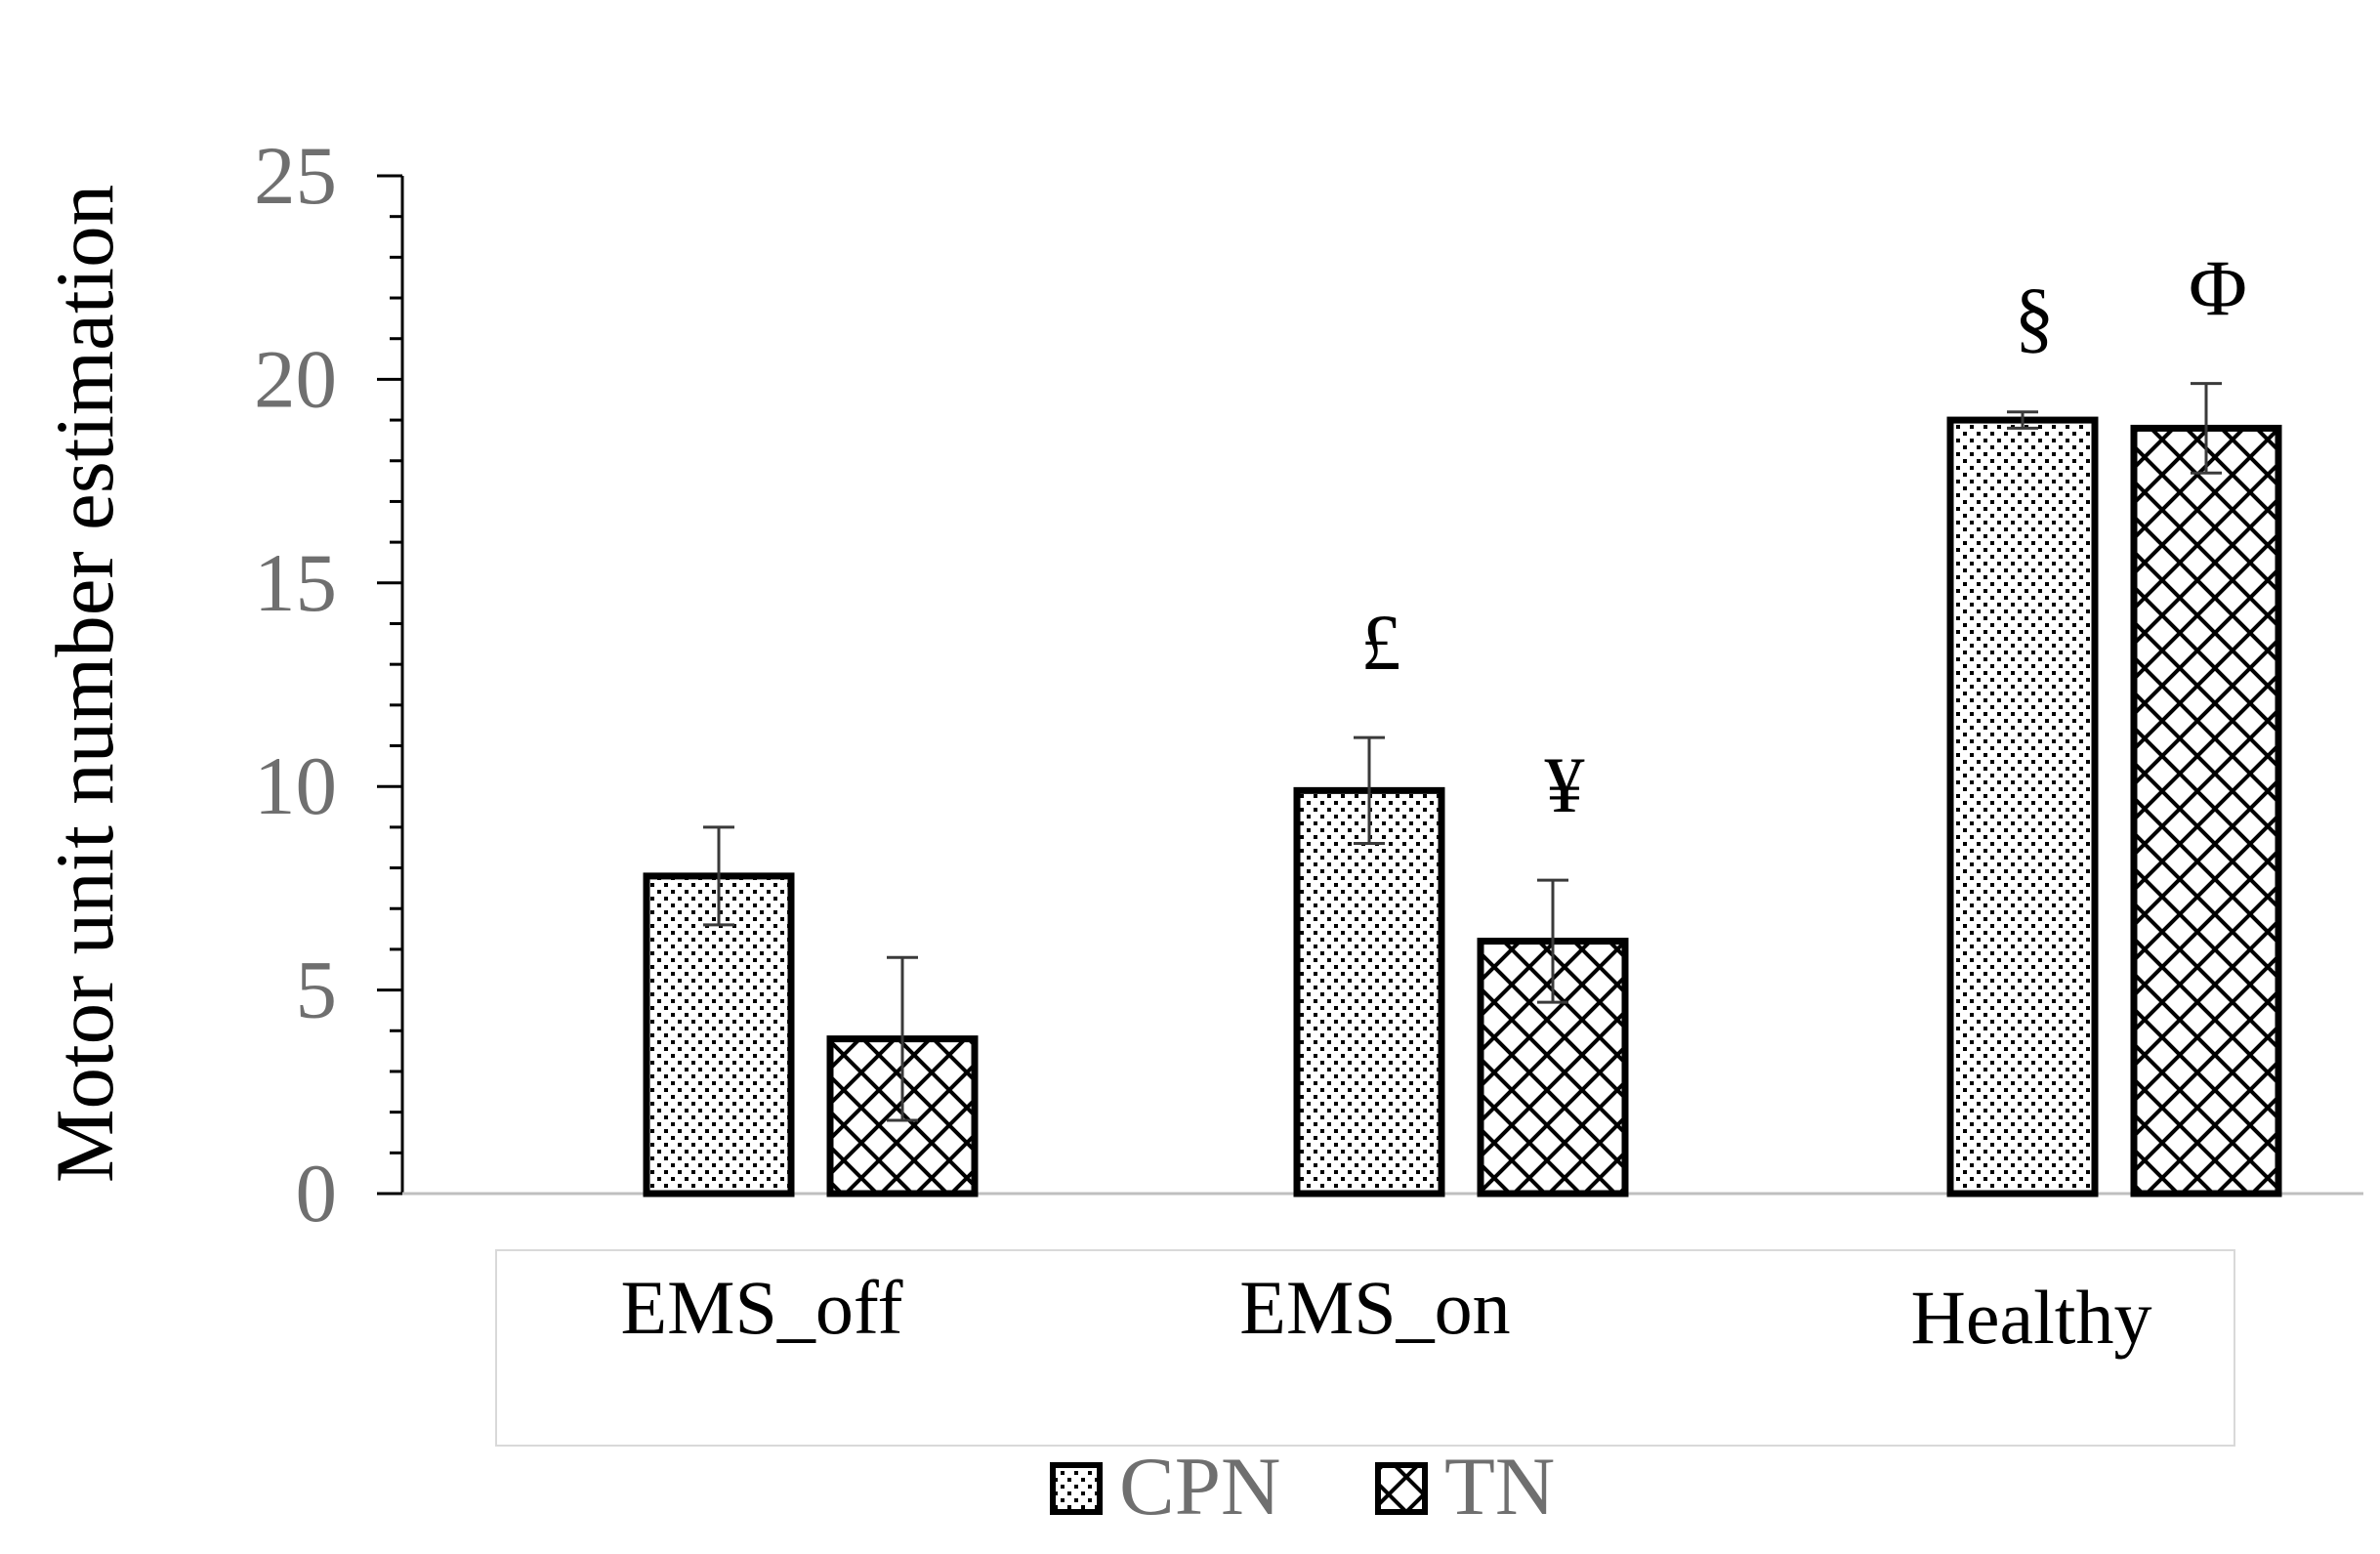 Image resolution: width=2380 pixels, height=1554 pixels. I want to click on category-labels: EMS_off EMS_on Healthy, so click(1386, 1312).